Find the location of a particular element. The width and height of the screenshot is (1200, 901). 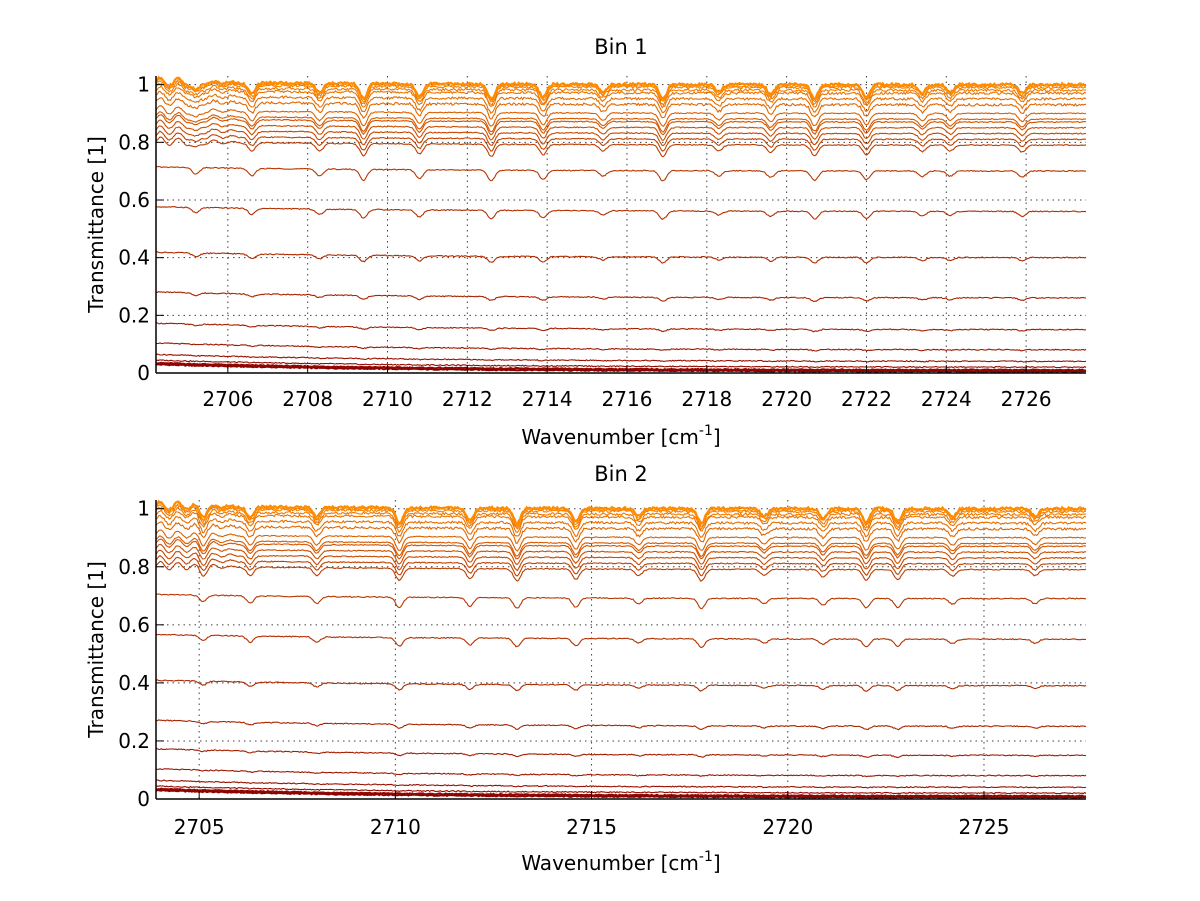

x-tick-label: 2716 is located at coordinates (627, 399).